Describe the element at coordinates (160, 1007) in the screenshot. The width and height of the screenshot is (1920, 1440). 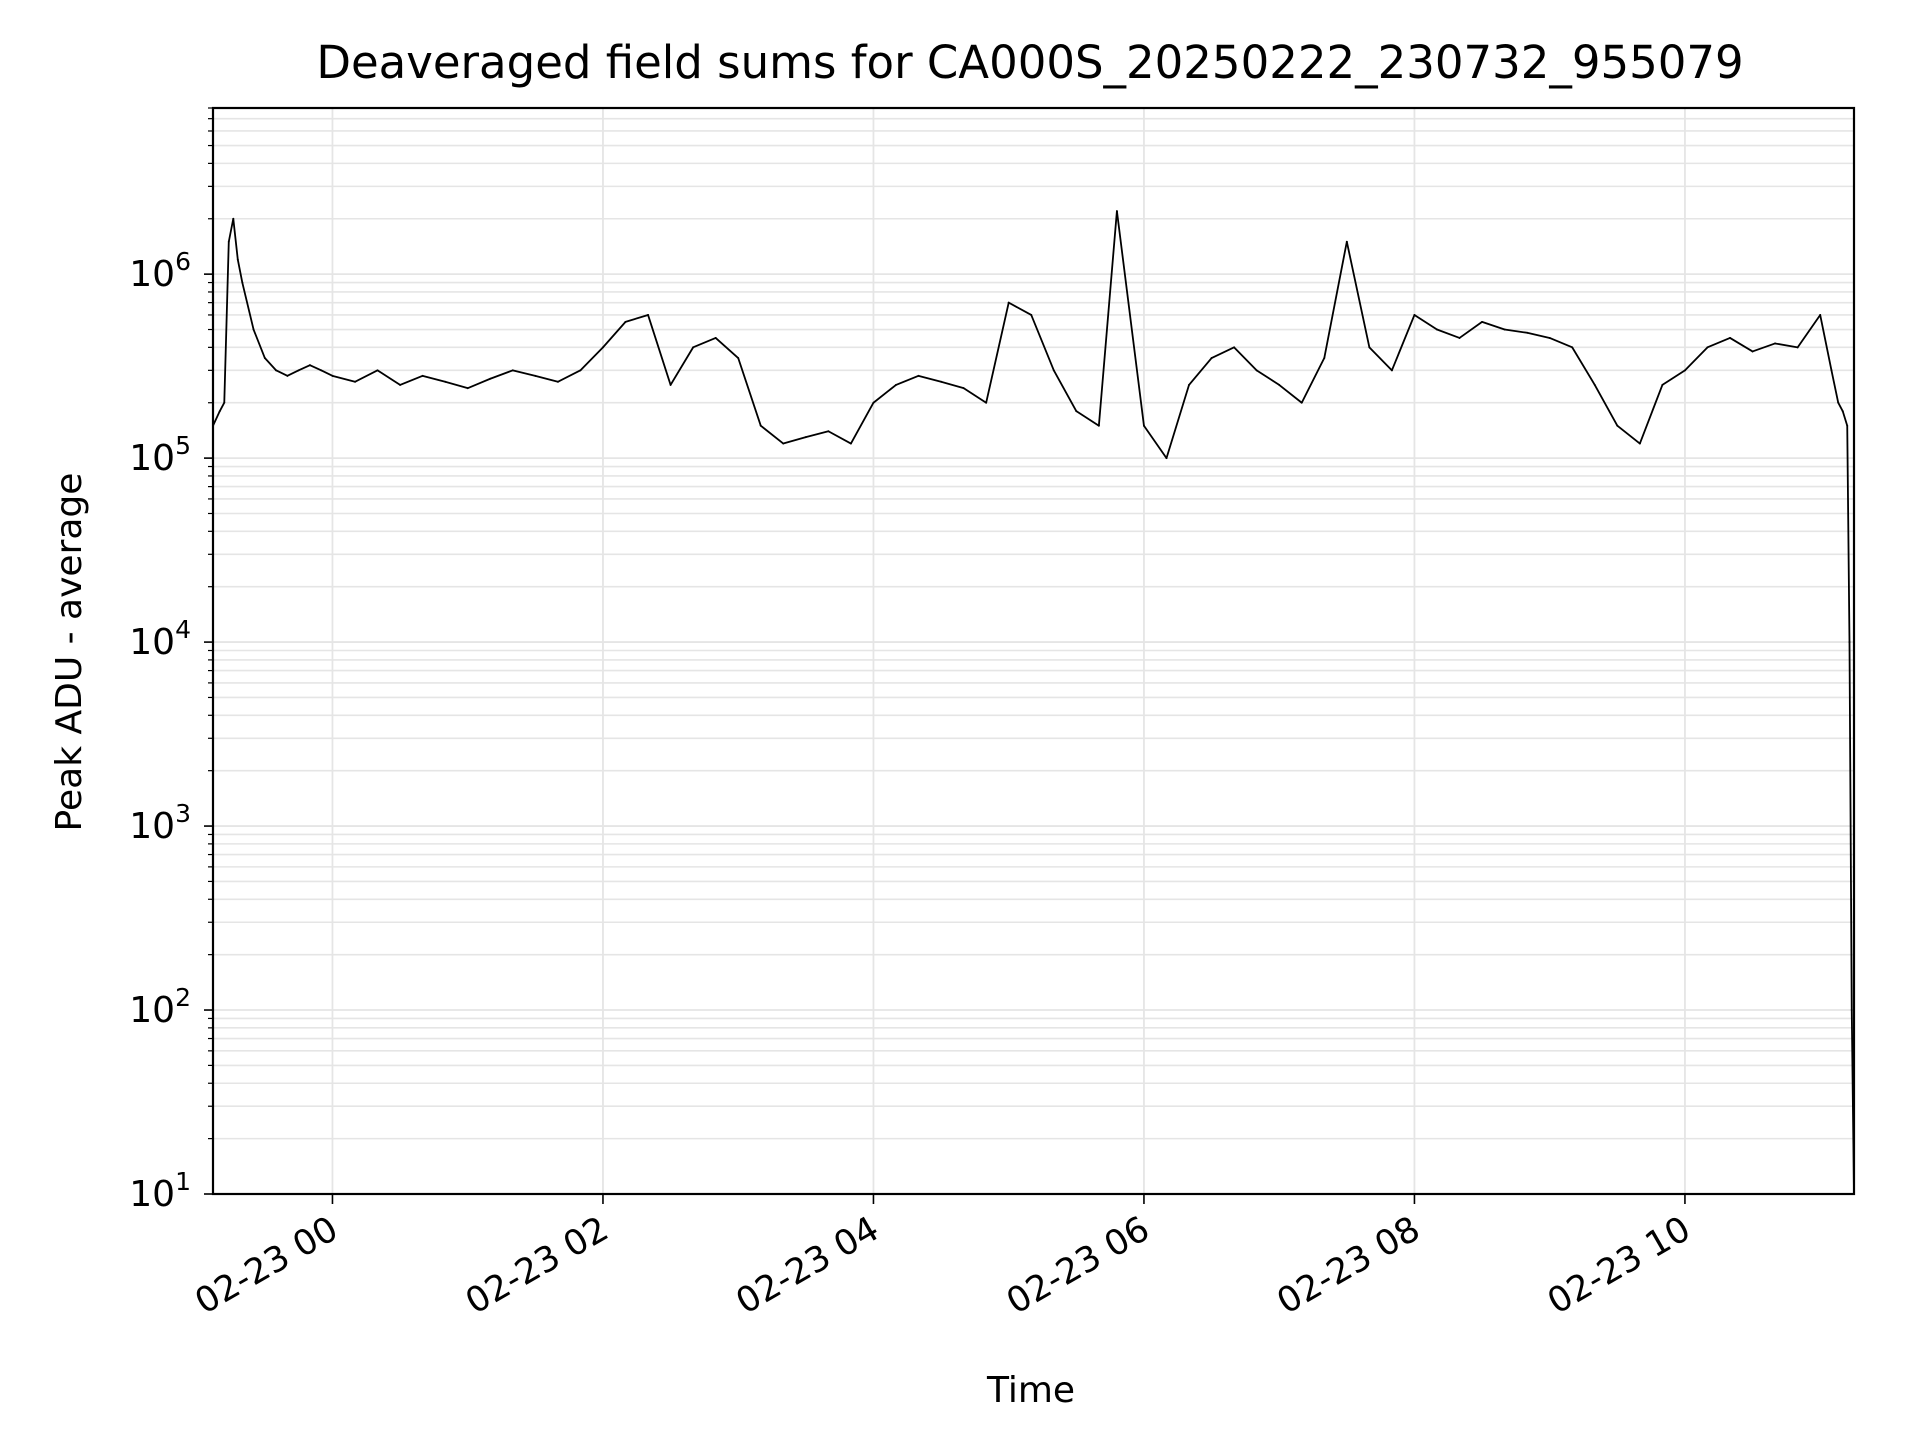
I see `y-tick-label: 10²` at that location.